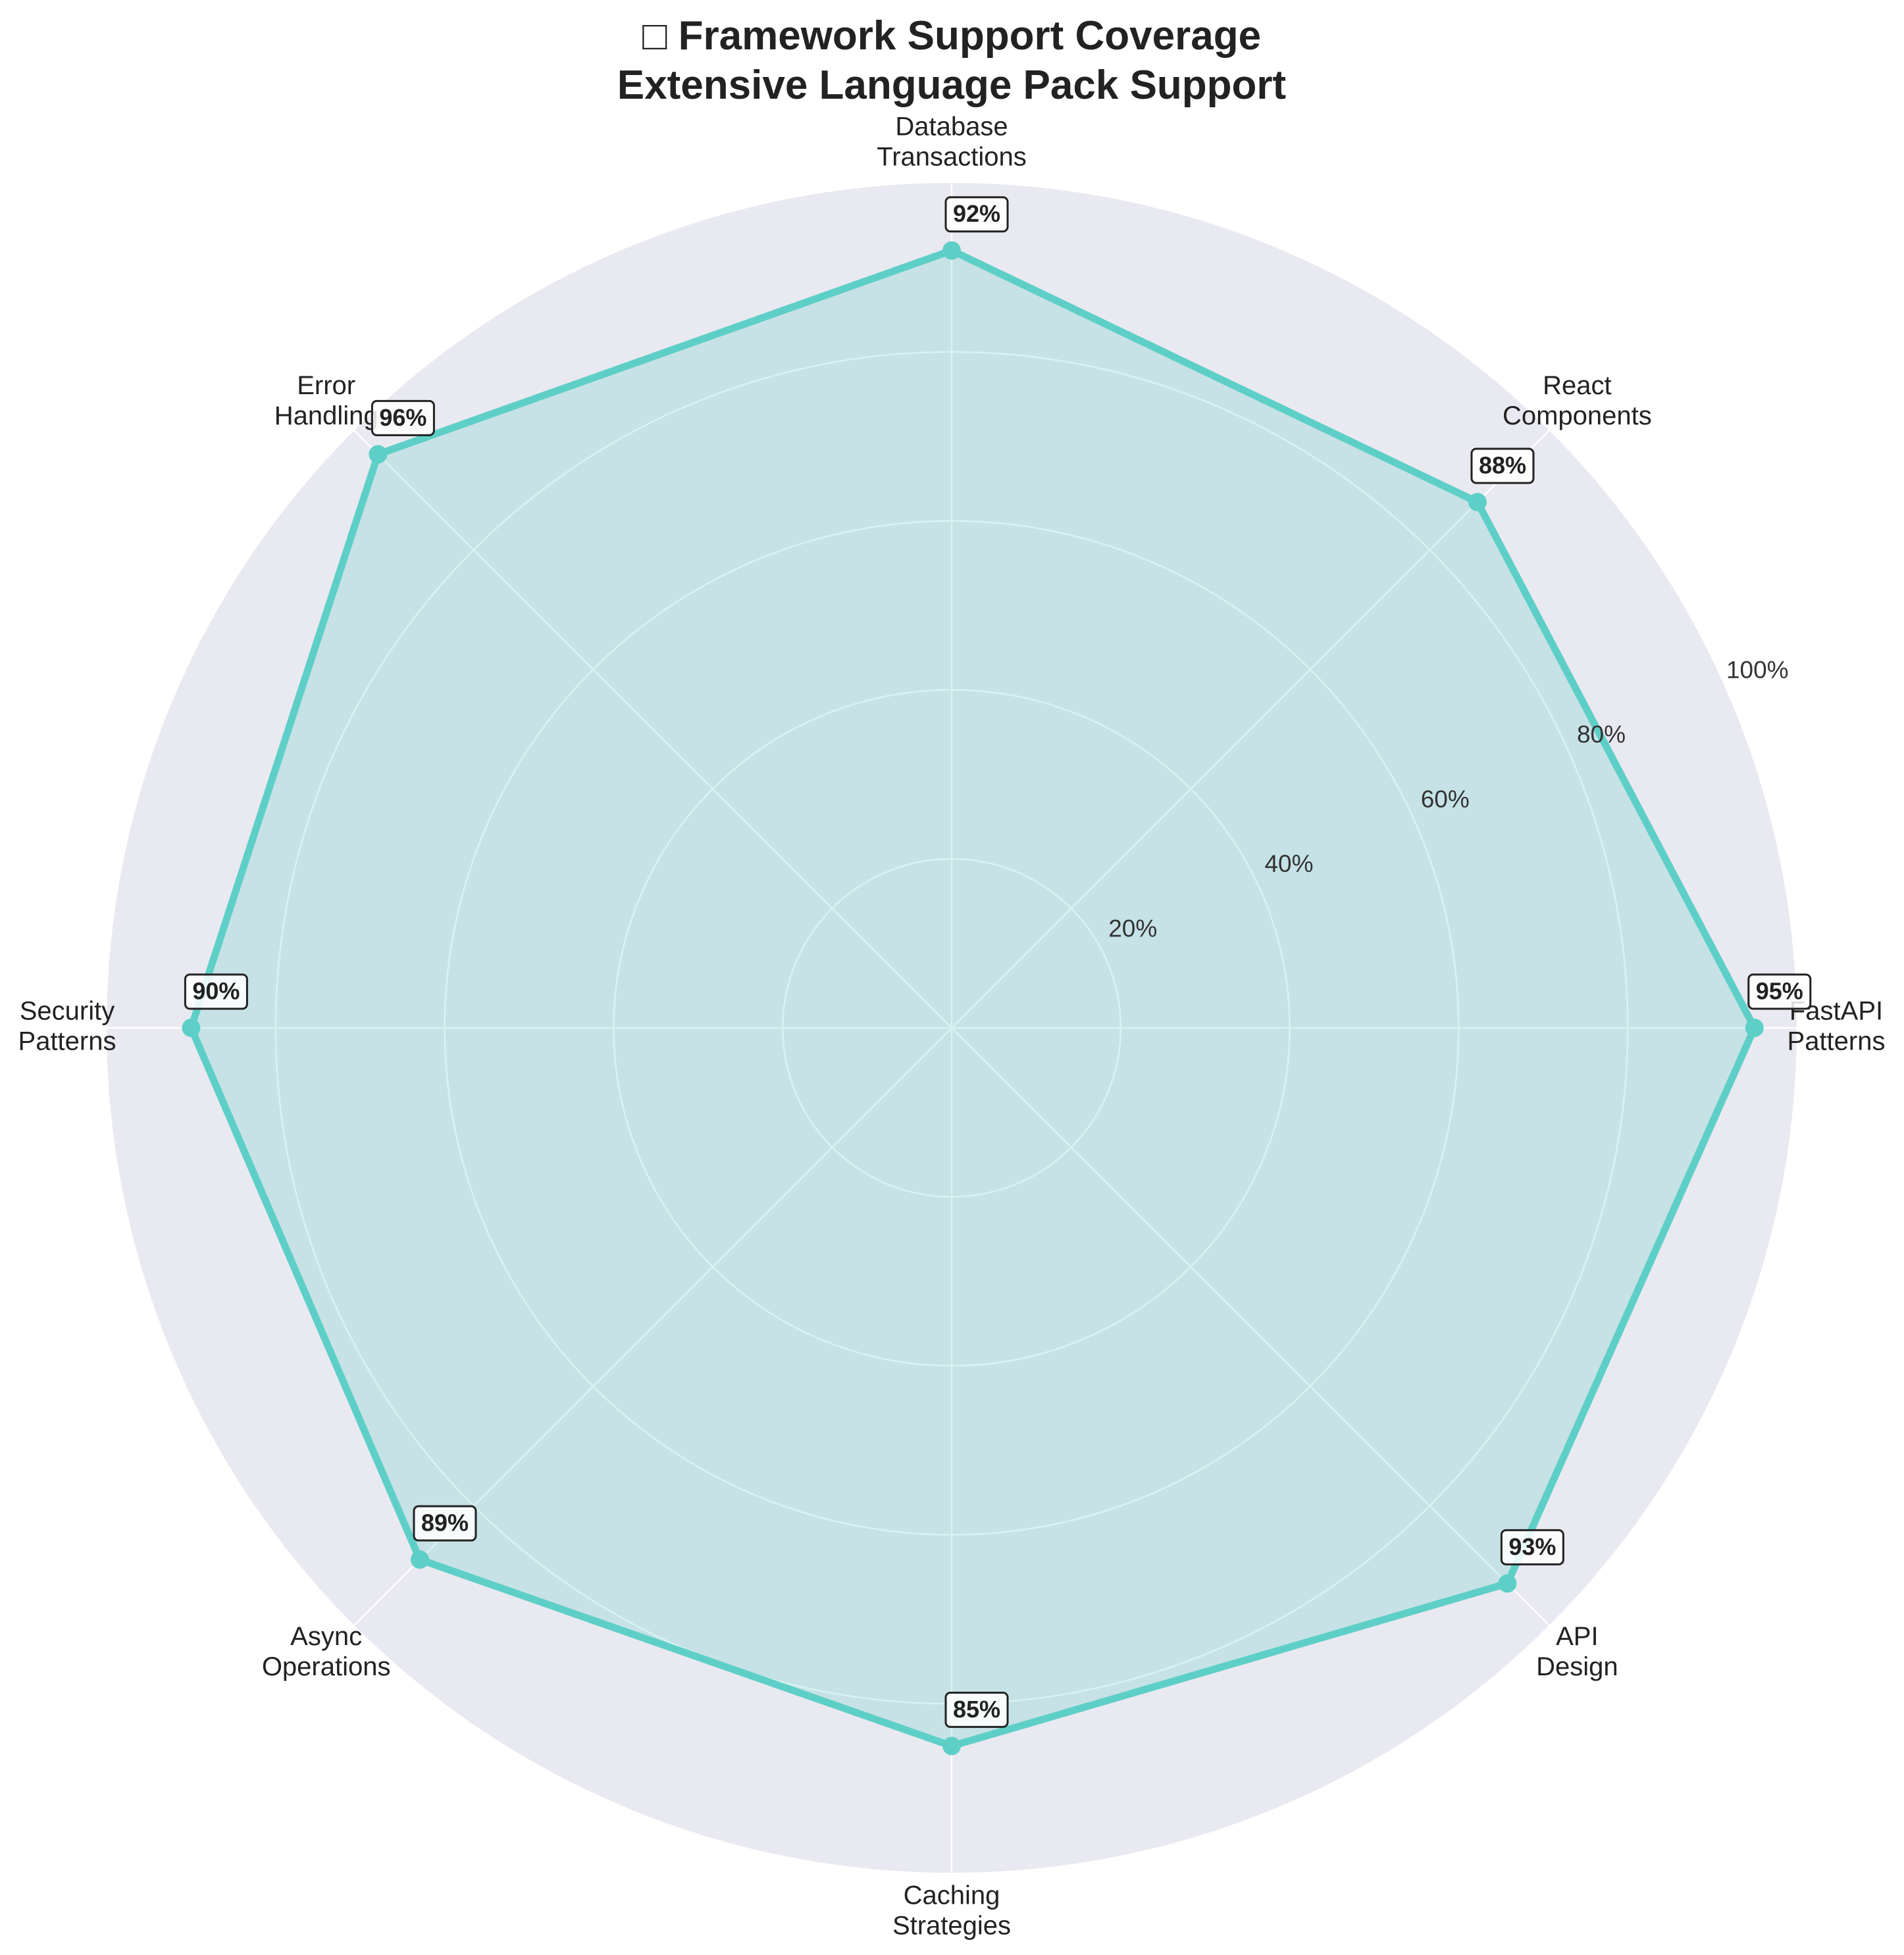 The width and height of the screenshot is (1904, 1955). I want to click on category-label-line: Error, so click(326, 385).